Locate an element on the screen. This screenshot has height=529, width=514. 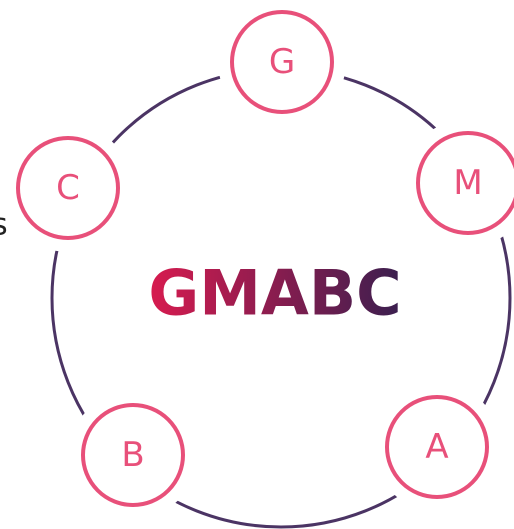
node-label: A is located at coordinates (436, 447).